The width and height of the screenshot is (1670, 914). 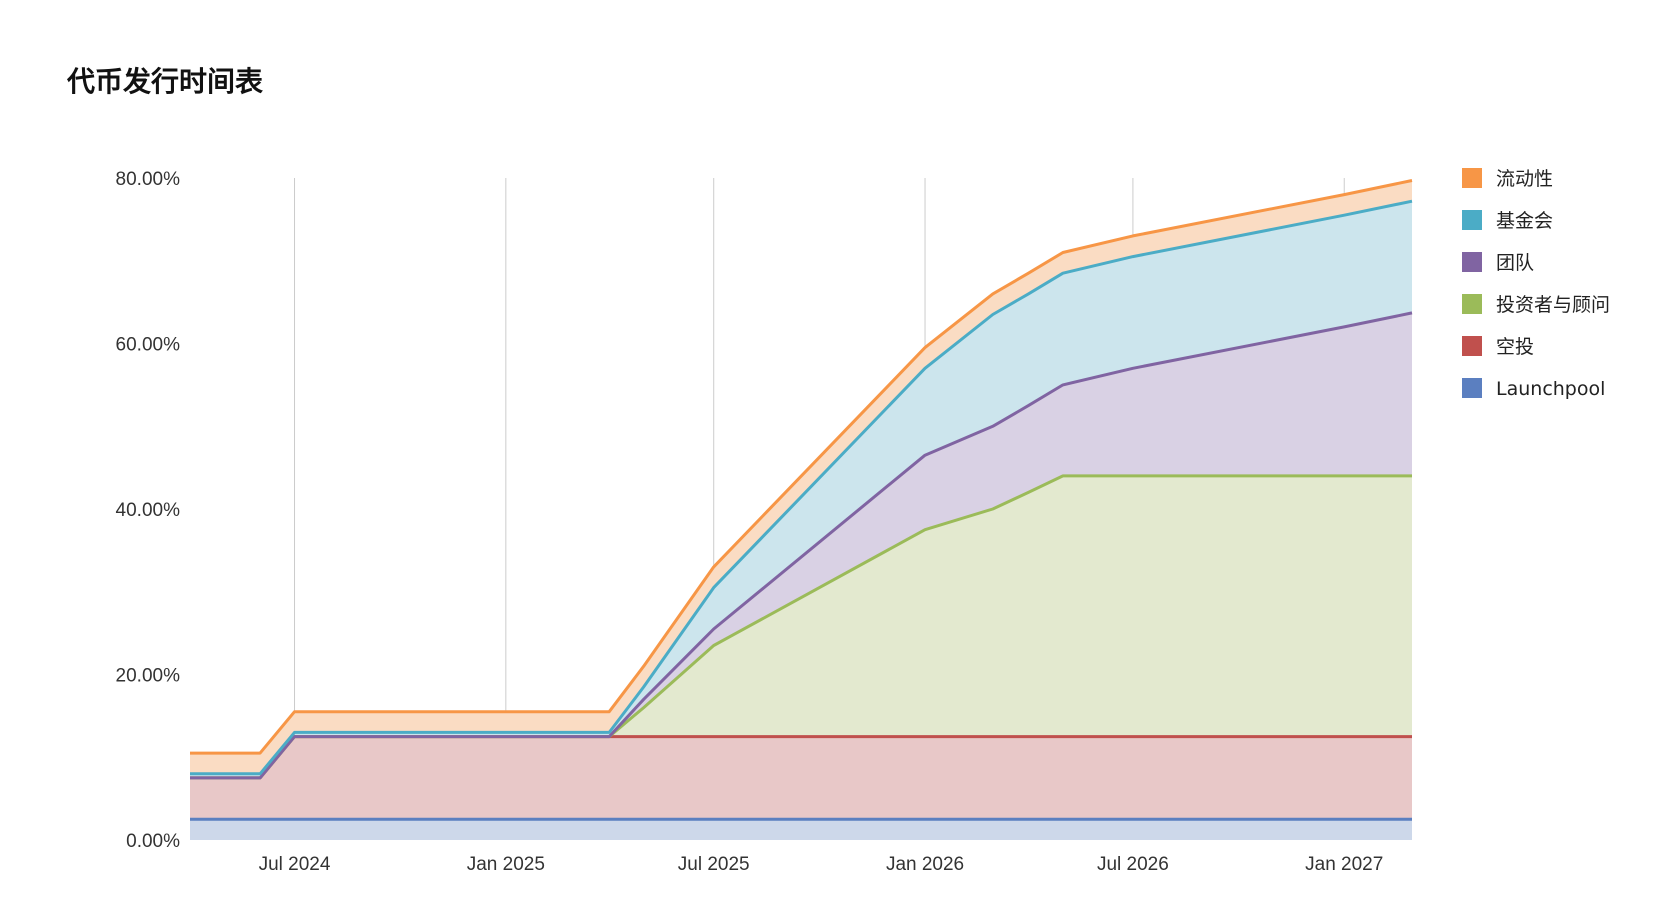 I want to click on legend-item: 空投, so click(x=1498, y=347).